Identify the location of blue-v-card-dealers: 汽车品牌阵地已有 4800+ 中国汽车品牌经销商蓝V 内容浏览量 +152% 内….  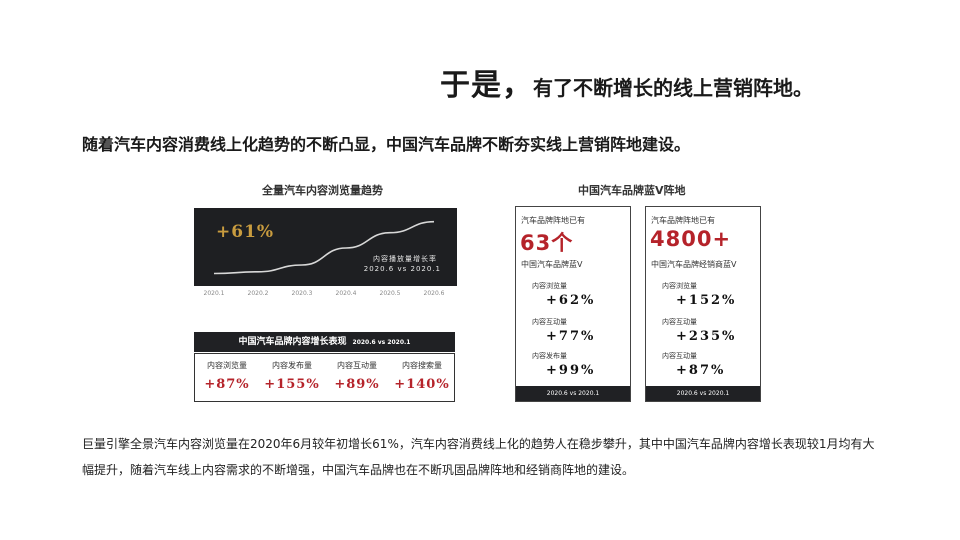
(703, 304).